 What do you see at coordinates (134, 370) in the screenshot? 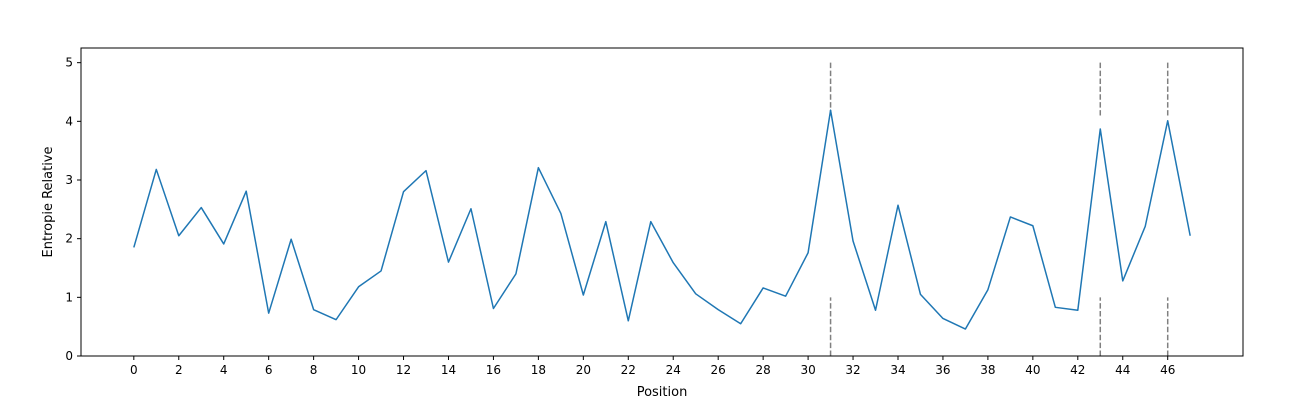
I see `x-tick-label: 0` at bounding box center [134, 370].